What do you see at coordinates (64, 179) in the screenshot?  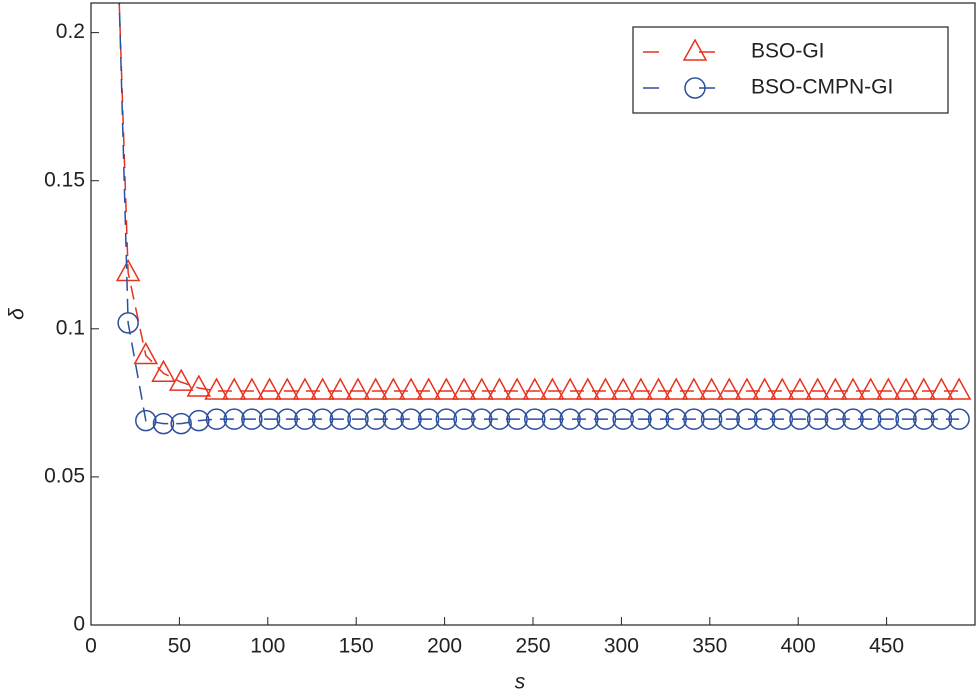 I see `y-tick-label: 0.15` at bounding box center [64, 179].